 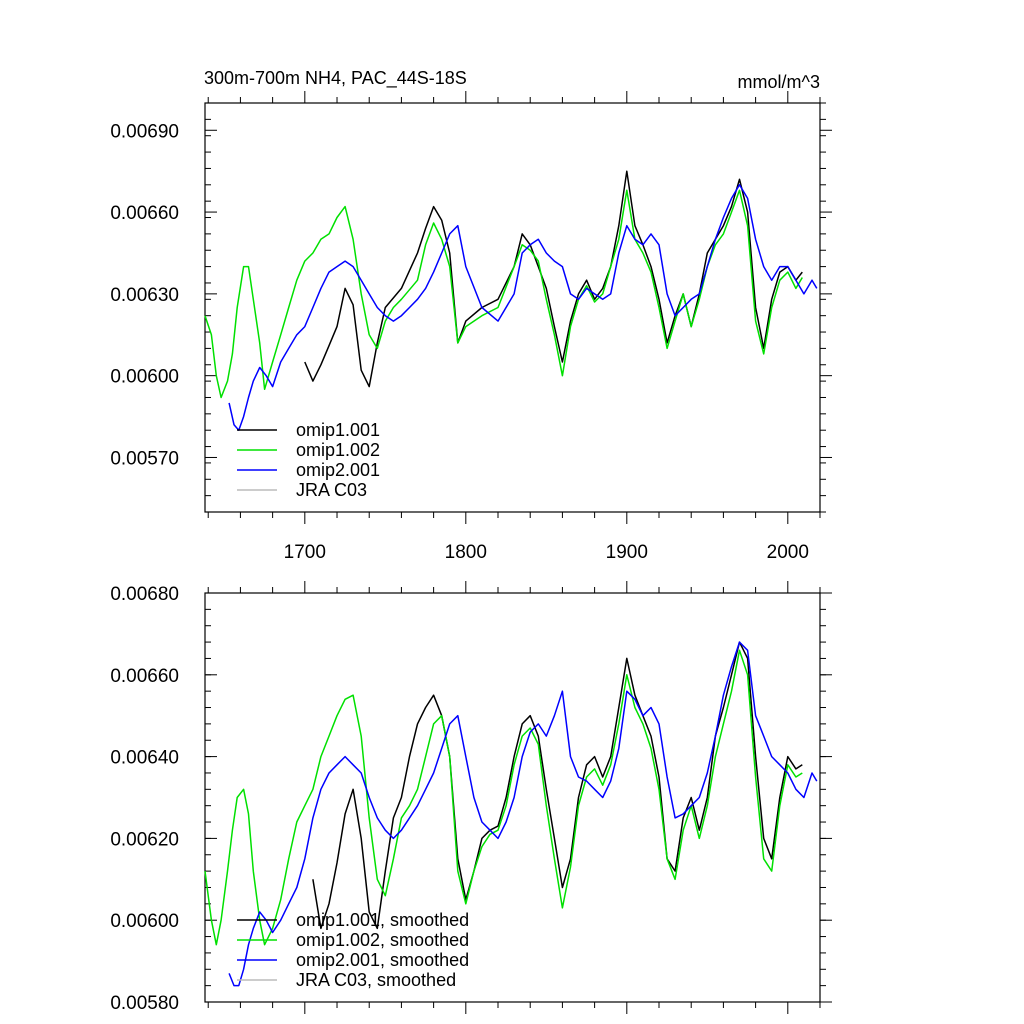 What do you see at coordinates (144, 594) in the screenshot?
I see `y-tick-label: 0.00680` at bounding box center [144, 594].